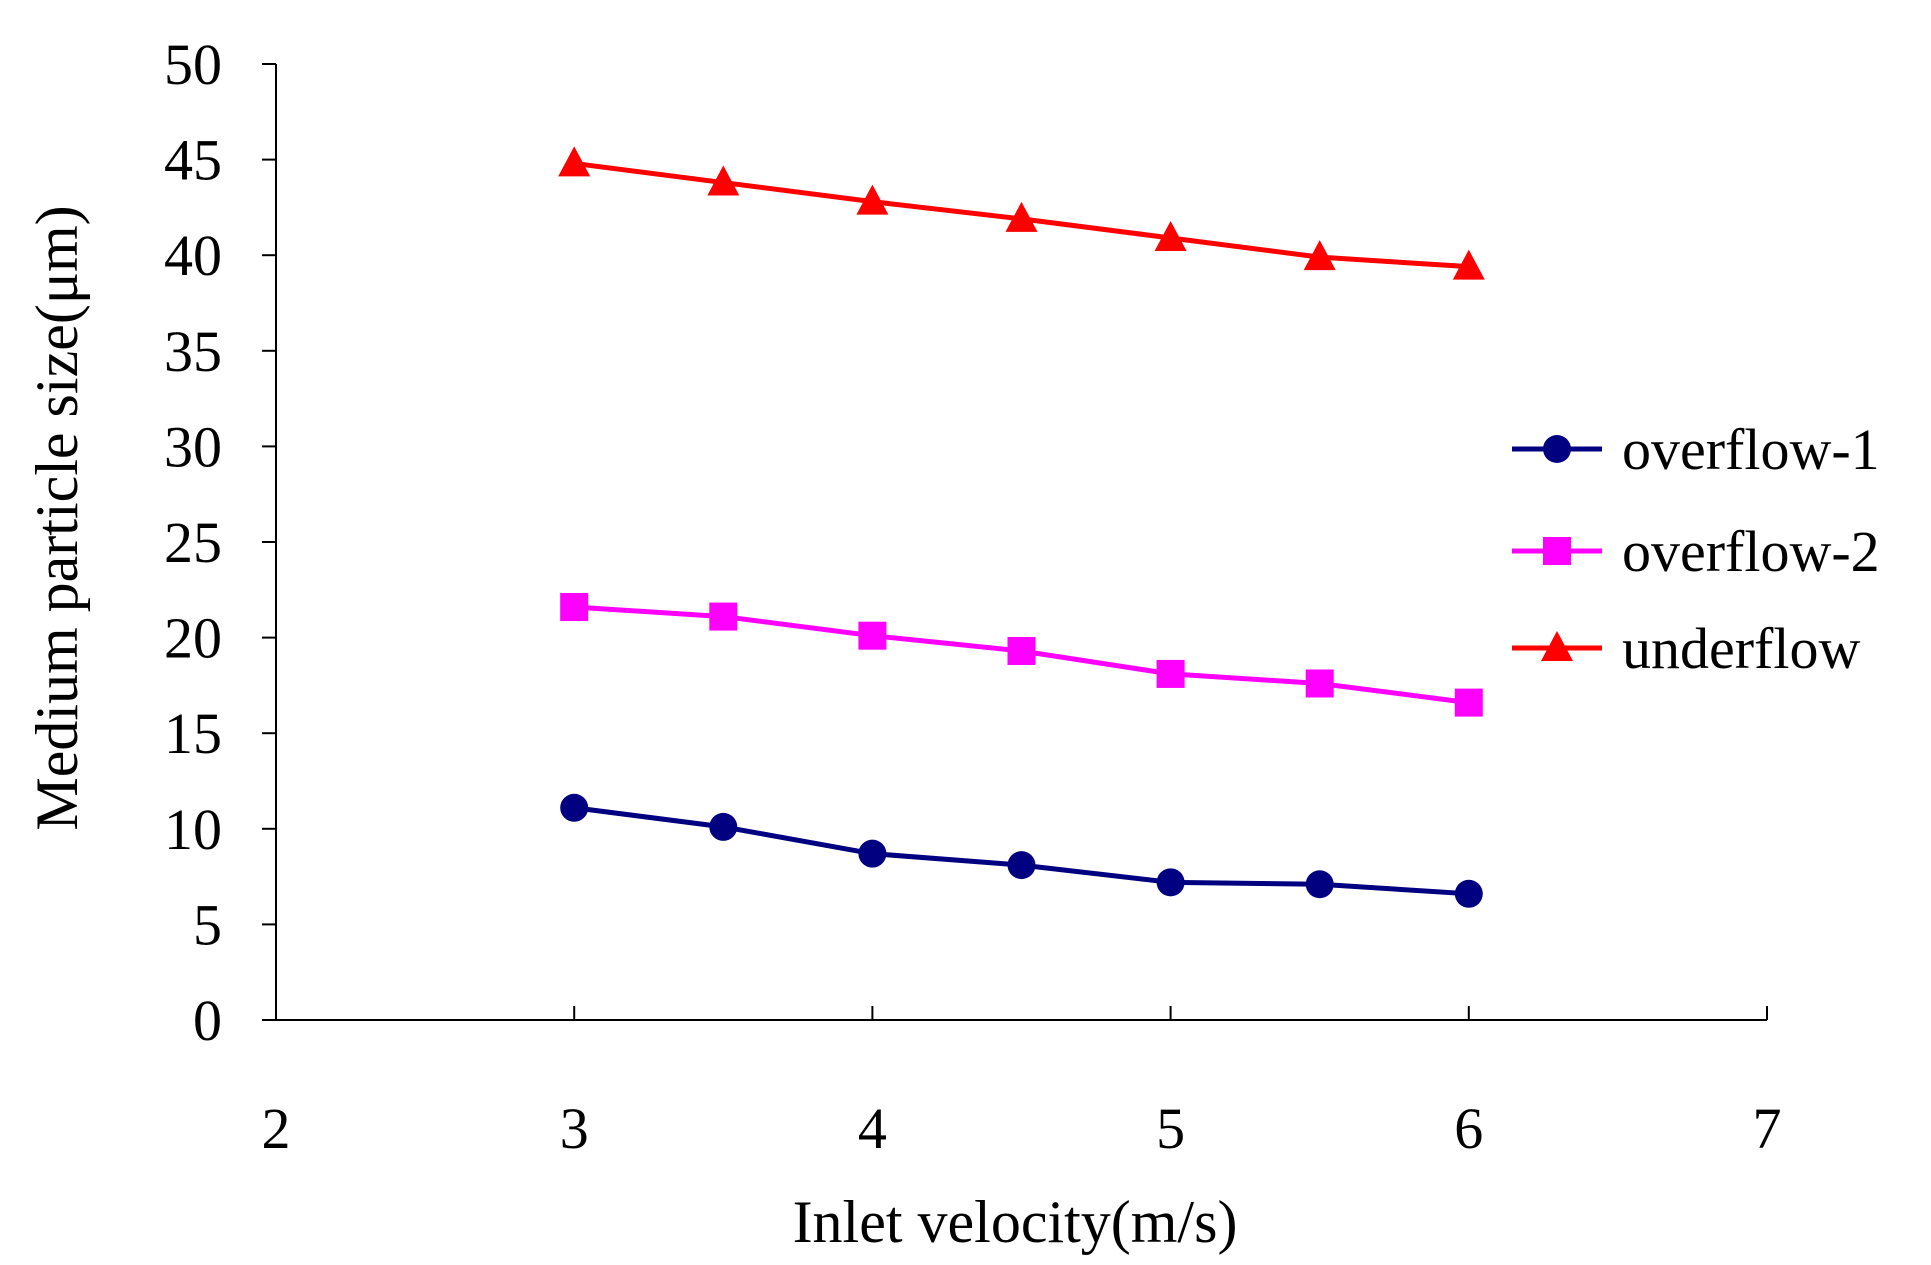 The height and width of the screenshot is (1265, 1931). I want to click on y-tick-label: 25, so click(193, 542).